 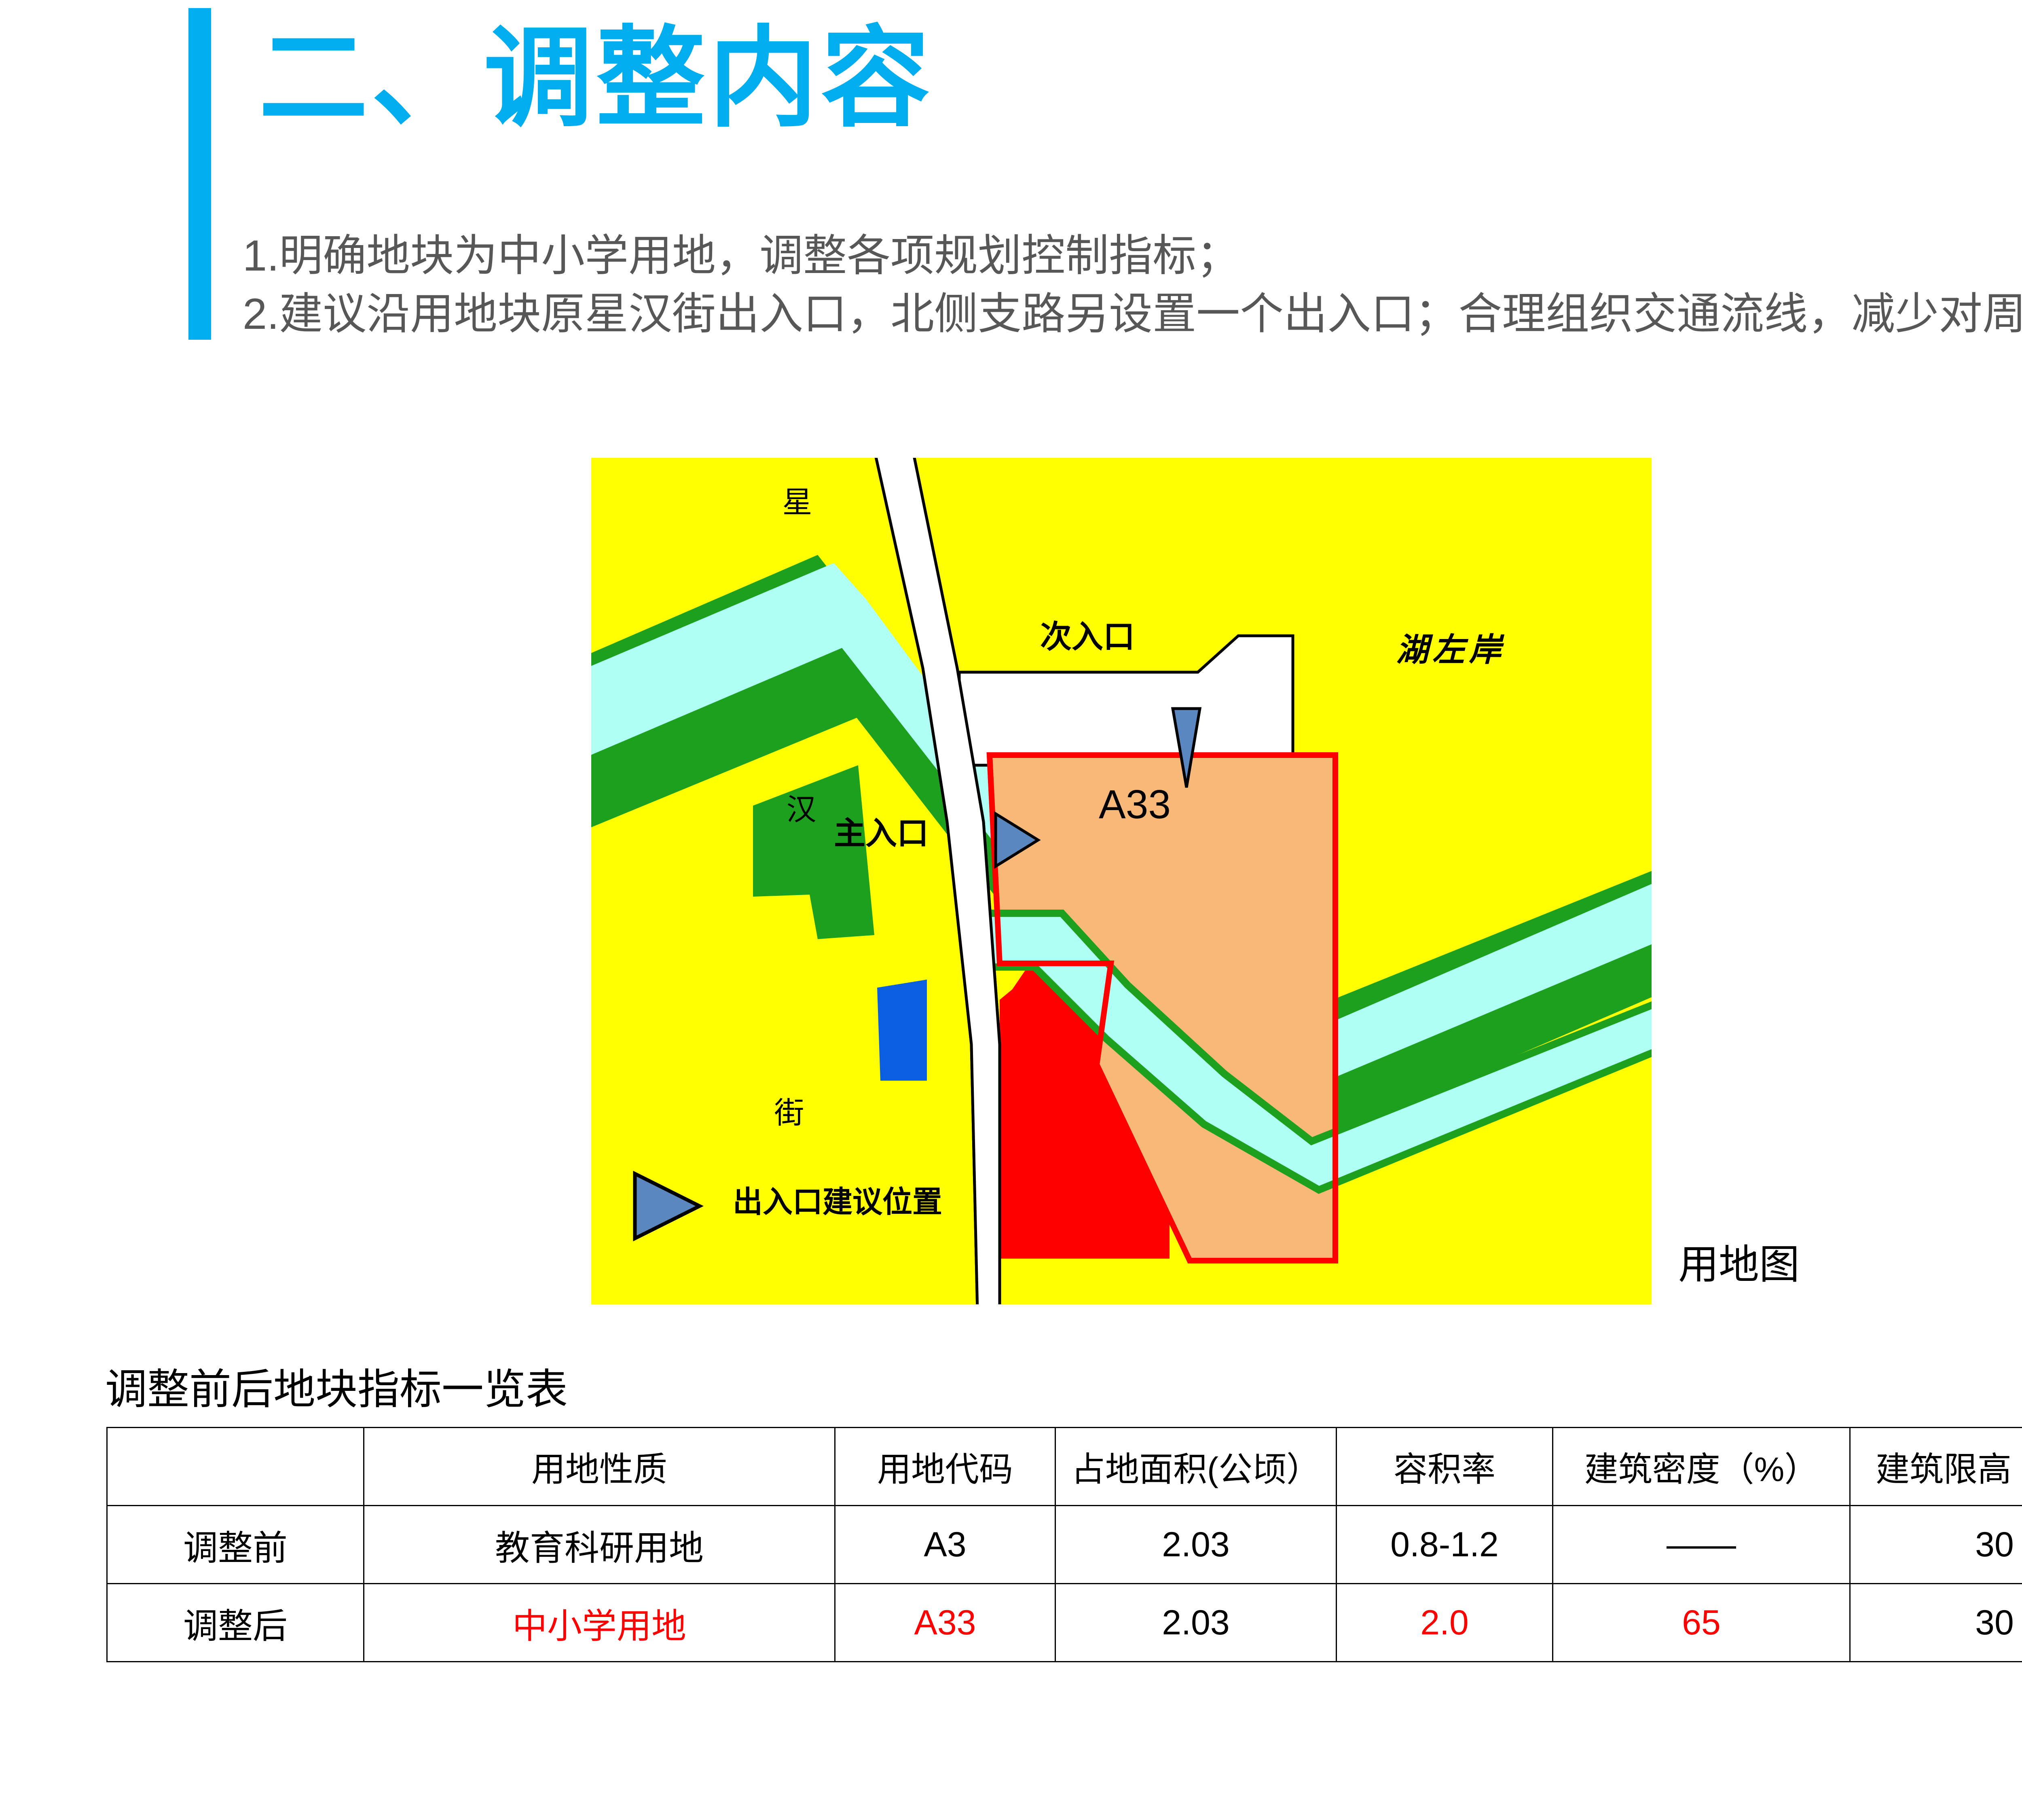 I want to click on map-label-street-char-2: 汉, so click(x=799, y=808).